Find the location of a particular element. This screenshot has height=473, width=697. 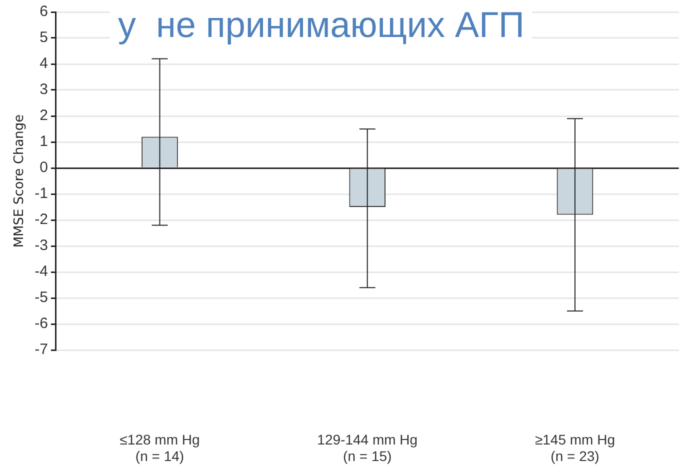

y-tick-label: -3 is located at coordinates (41, 245).